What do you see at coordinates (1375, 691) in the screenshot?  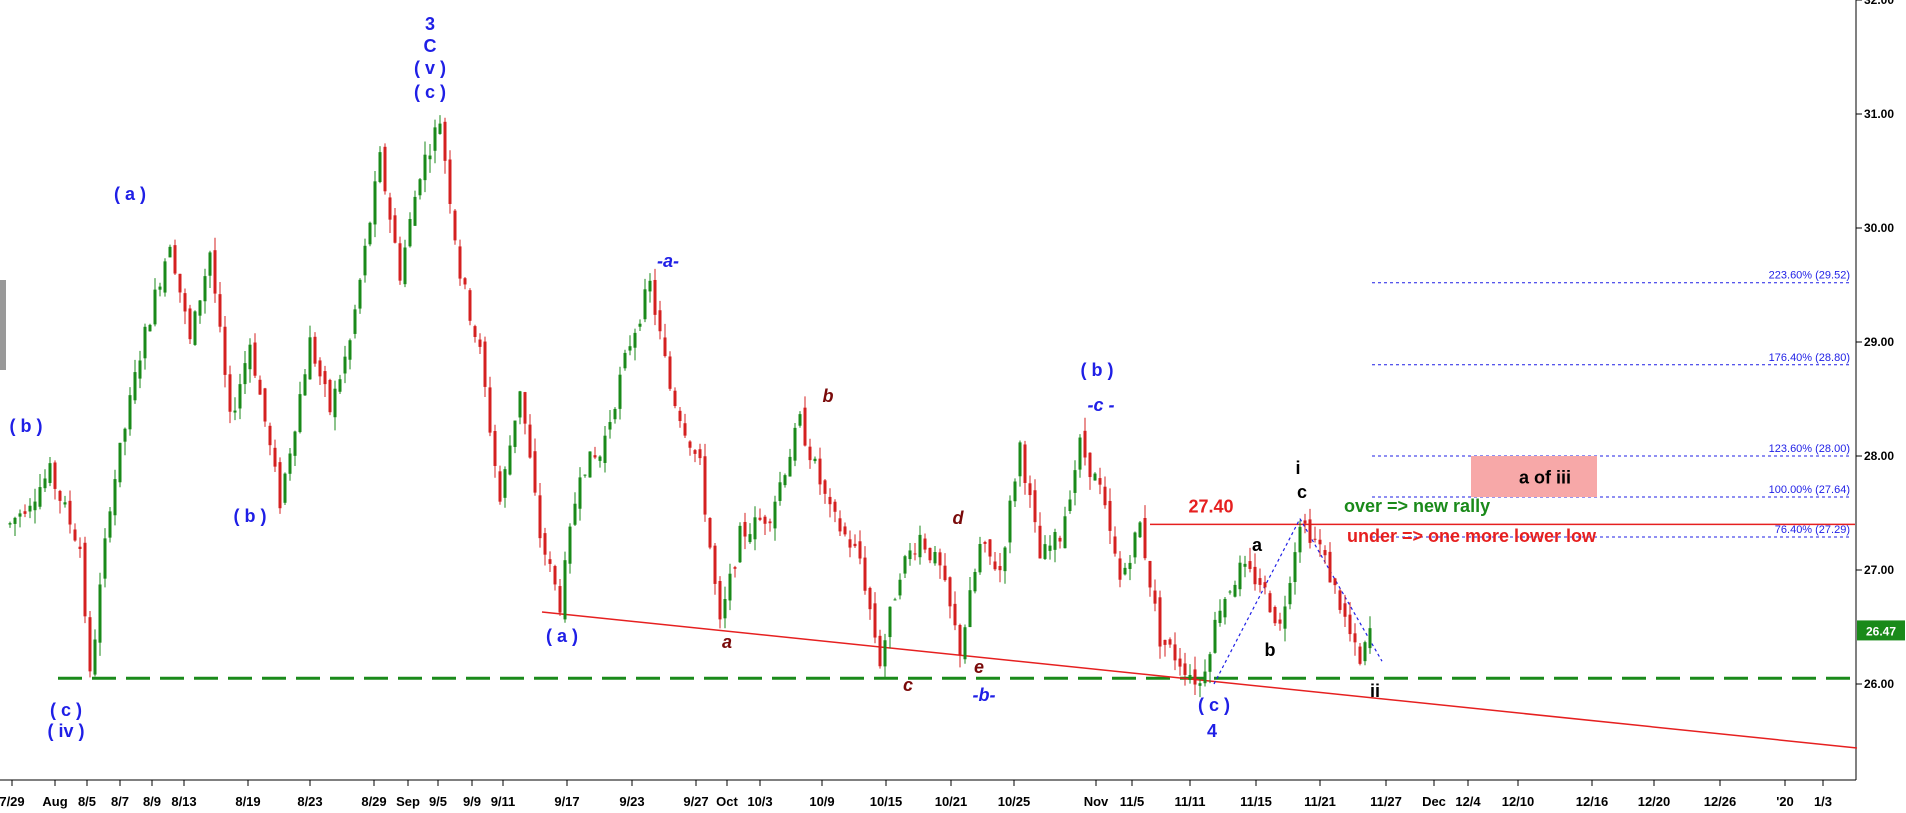 I see `wave-label: ii` at bounding box center [1375, 691].